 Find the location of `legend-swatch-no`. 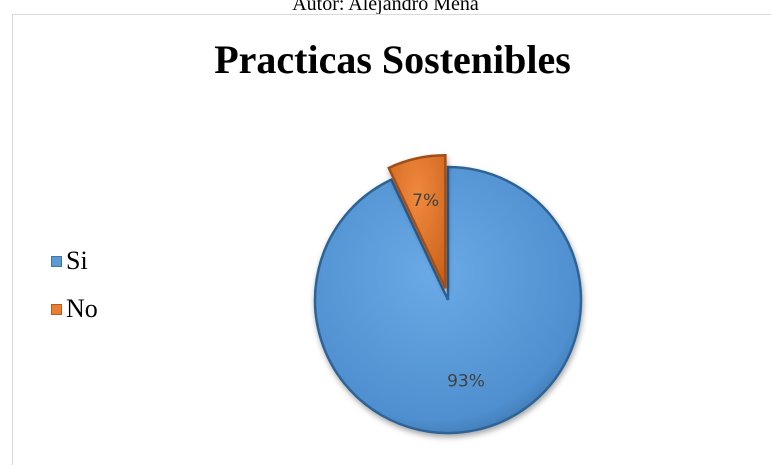

legend-swatch-no is located at coordinates (56, 309).